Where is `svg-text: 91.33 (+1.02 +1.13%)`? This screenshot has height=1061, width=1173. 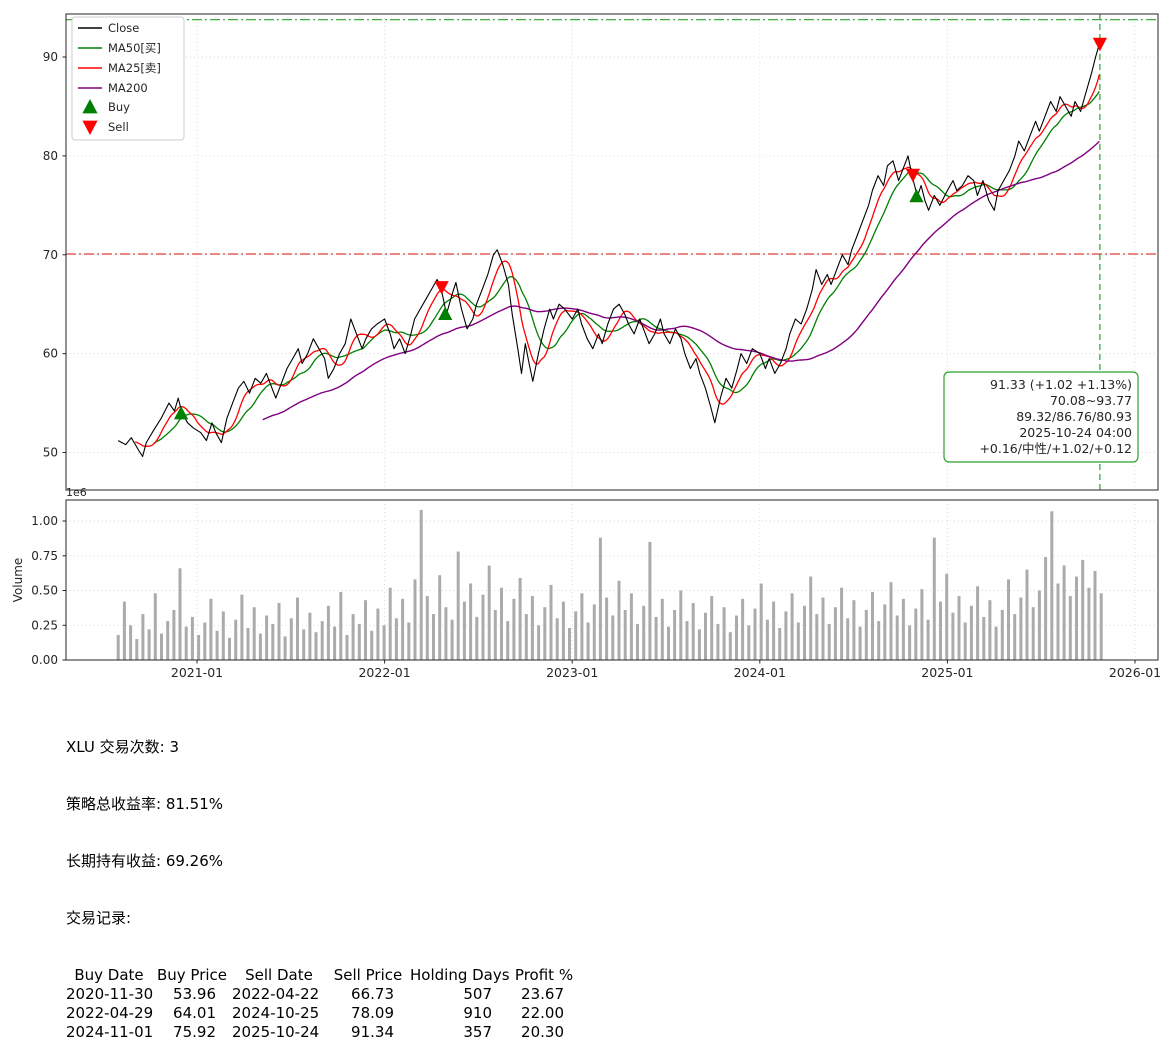
svg-text: 91.33 (+1.02 +1.13%) is located at coordinates (1061, 384).